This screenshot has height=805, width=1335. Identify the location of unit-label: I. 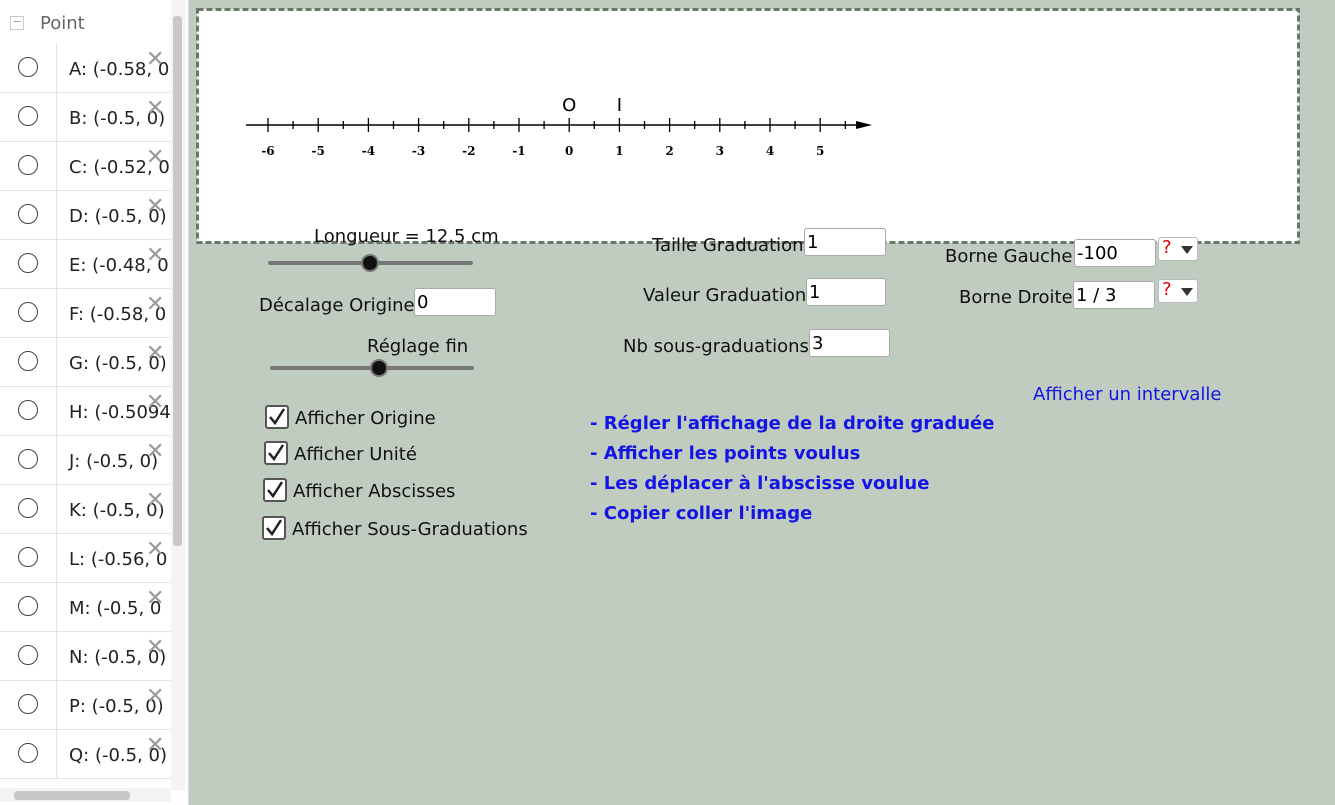
(619, 105).